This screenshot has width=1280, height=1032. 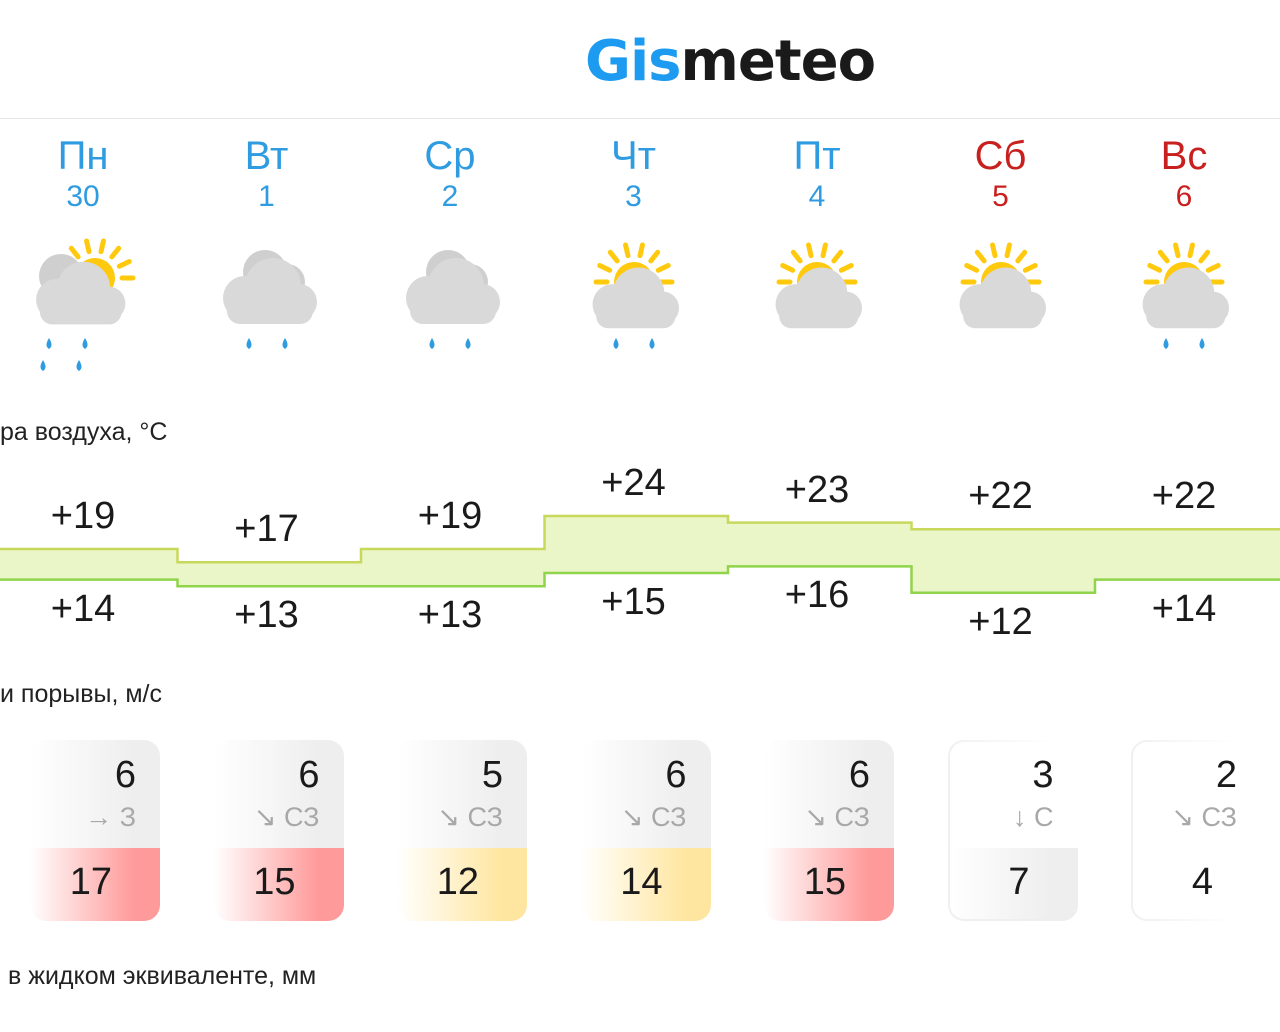 I want to click on day-date: 6, so click(x=1184, y=196).